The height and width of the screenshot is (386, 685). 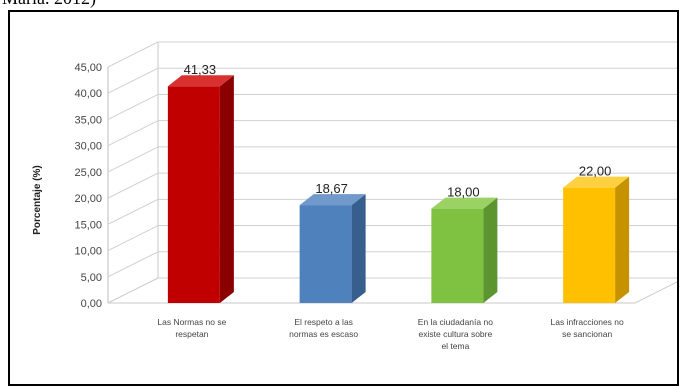 What do you see at coordinates (91, 304) in the screenshot?
I see `y-tick-label: 0,00` at bounding box center [91, 304].